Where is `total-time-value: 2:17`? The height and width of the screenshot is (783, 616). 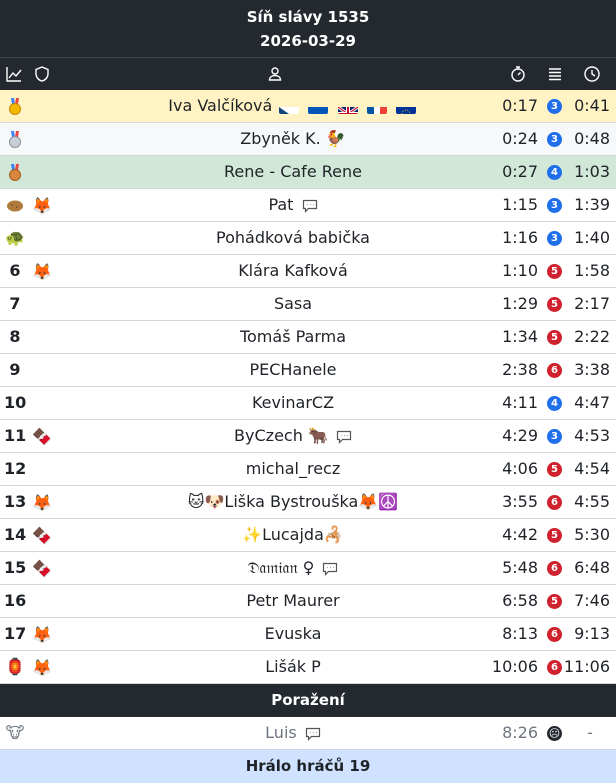
total-time-value: 2:17 is located at coordinates (592, 303).